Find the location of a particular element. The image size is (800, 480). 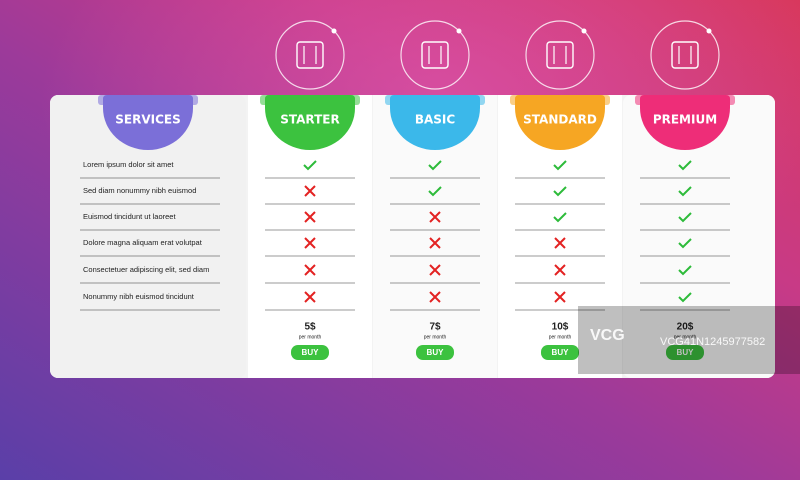

services-title: SERVICES is located at coordinates (147, 120).